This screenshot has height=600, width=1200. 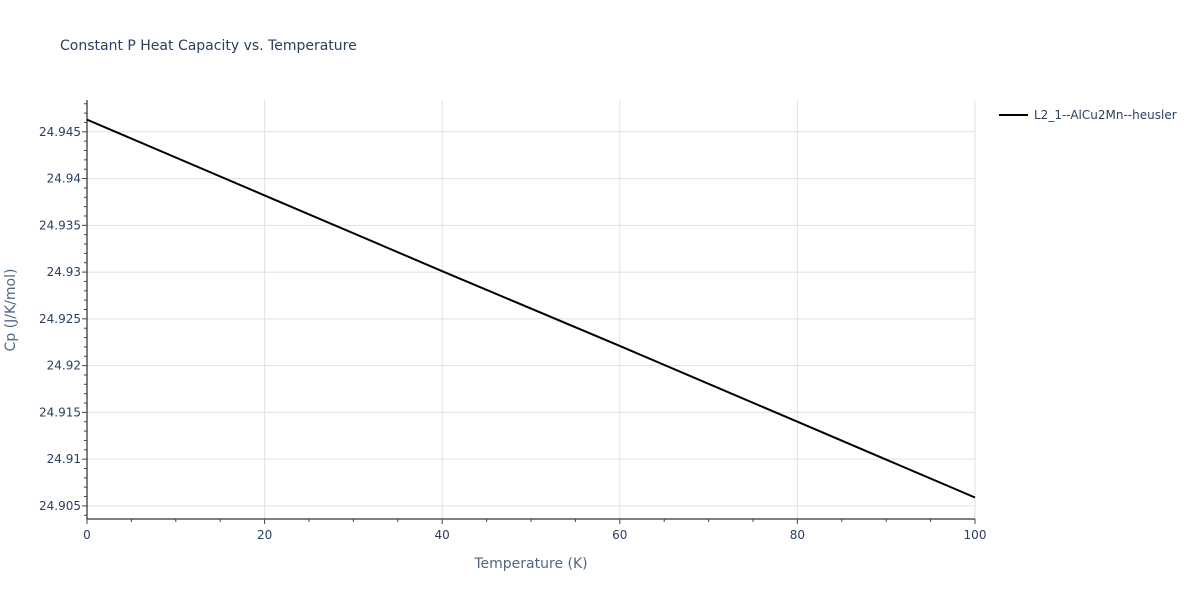 I want to click on y-tick-label: 24.91, so click(x=64, y=459).